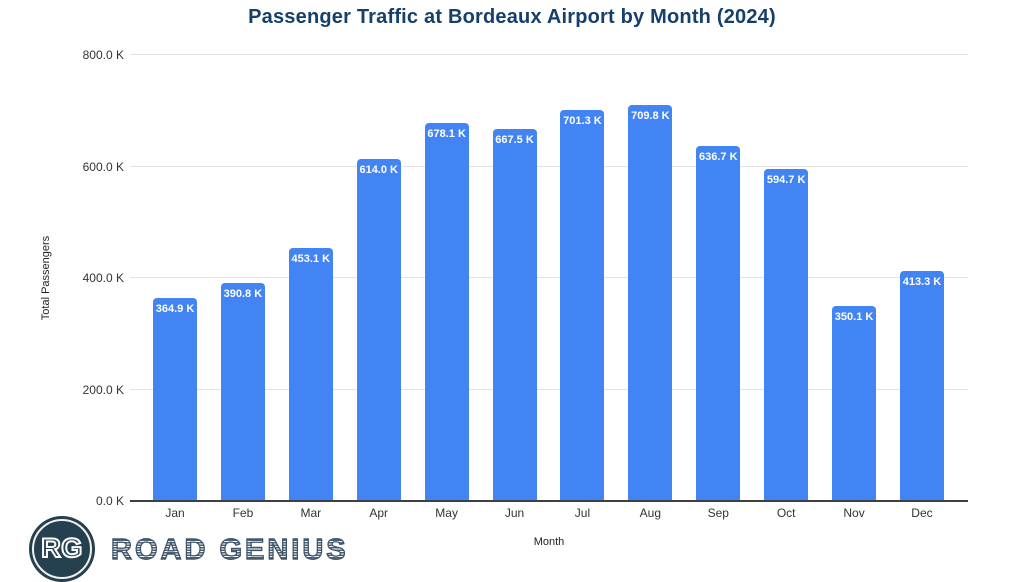 The width and height of the screenshot is (1024, 582). Describe the element at coordinates (921, 385) in the screenshot. I see `bar-dec: 413.3 K` at that location.